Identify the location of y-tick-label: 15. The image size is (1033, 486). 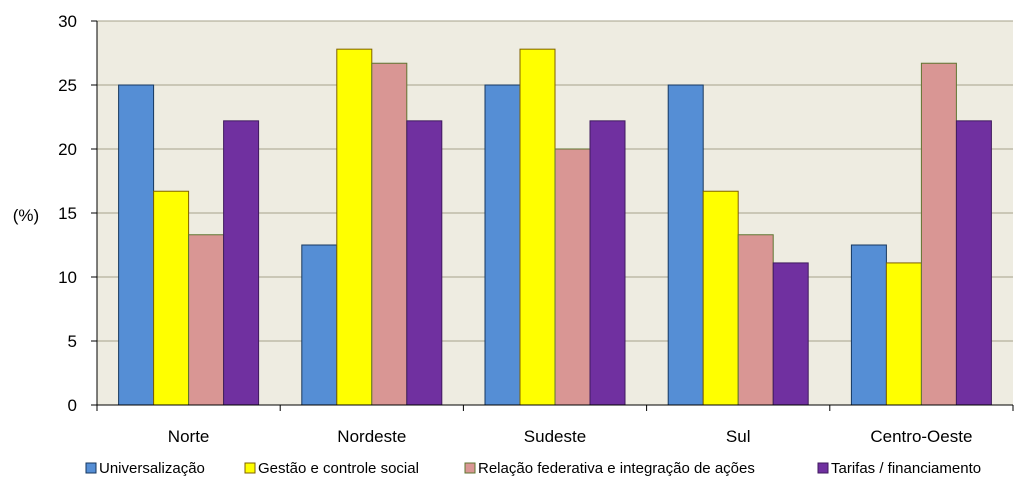
(67, 213).